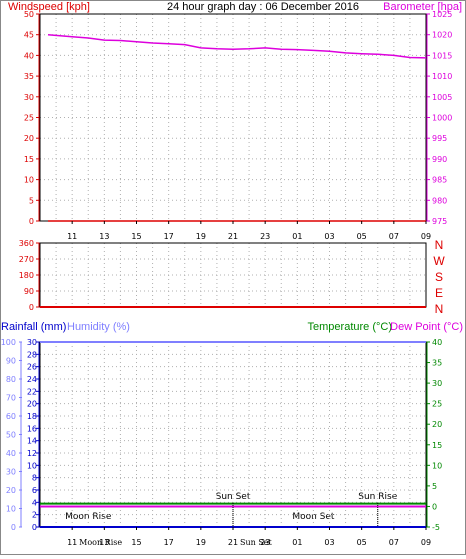  What do you see at coordinates (442, 76) in the screenshot?
I see `barometer-tick-label: 1010` at bounding box center [442, 76].